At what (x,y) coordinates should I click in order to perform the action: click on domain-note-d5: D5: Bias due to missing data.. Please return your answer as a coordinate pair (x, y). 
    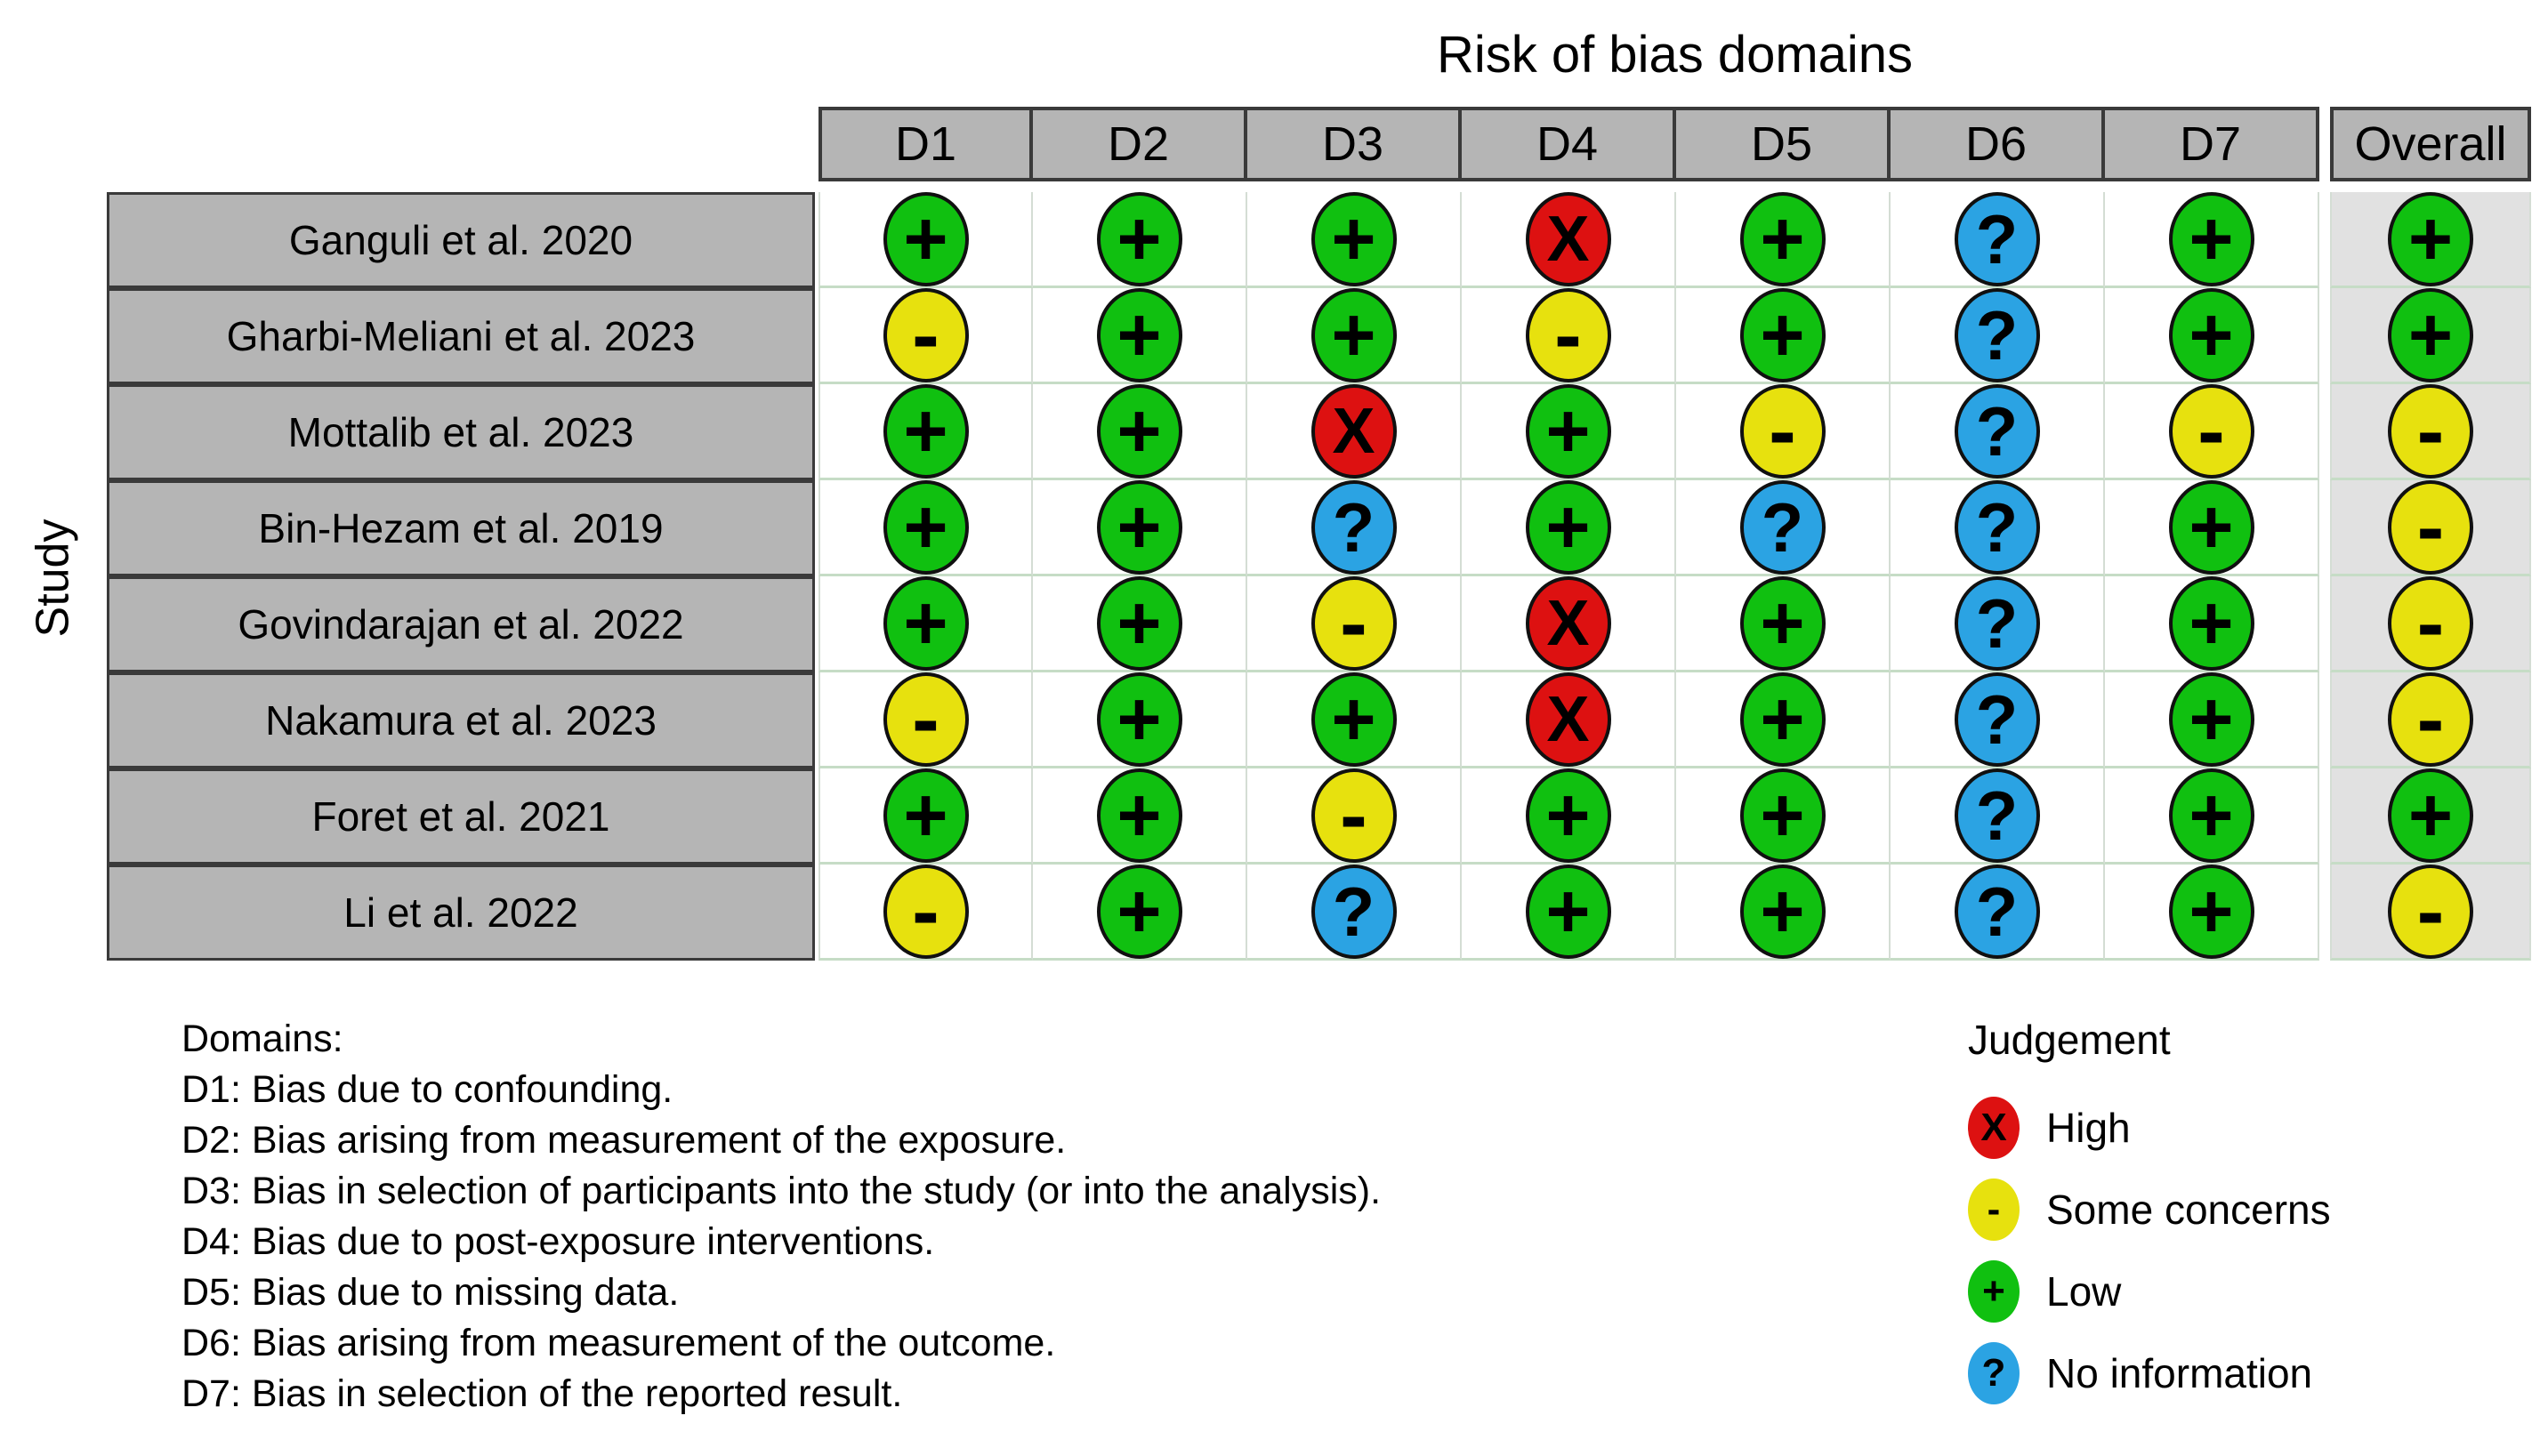
    Looking at the image, I should click on (430, 1292).